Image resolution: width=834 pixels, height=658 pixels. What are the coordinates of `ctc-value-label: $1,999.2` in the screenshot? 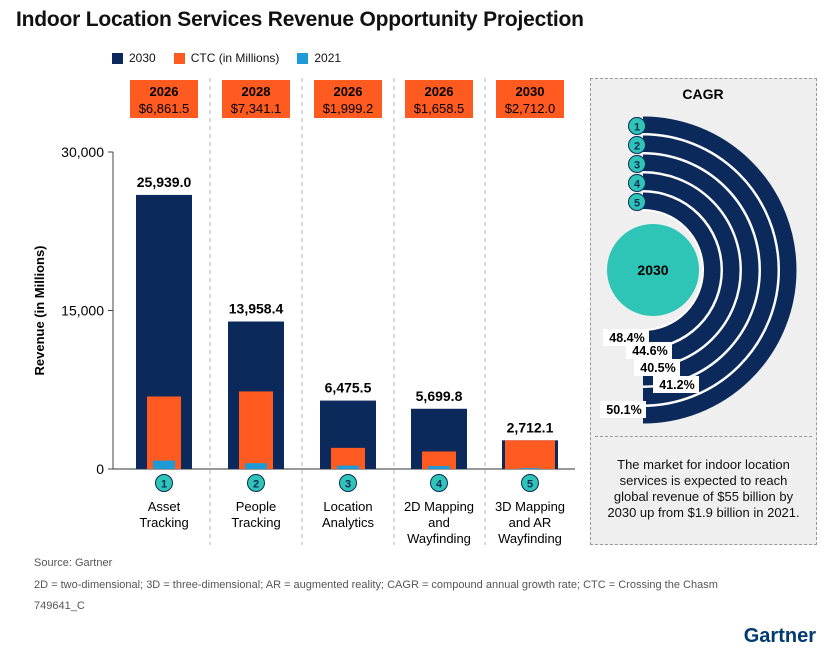 It's located at (348, 108).